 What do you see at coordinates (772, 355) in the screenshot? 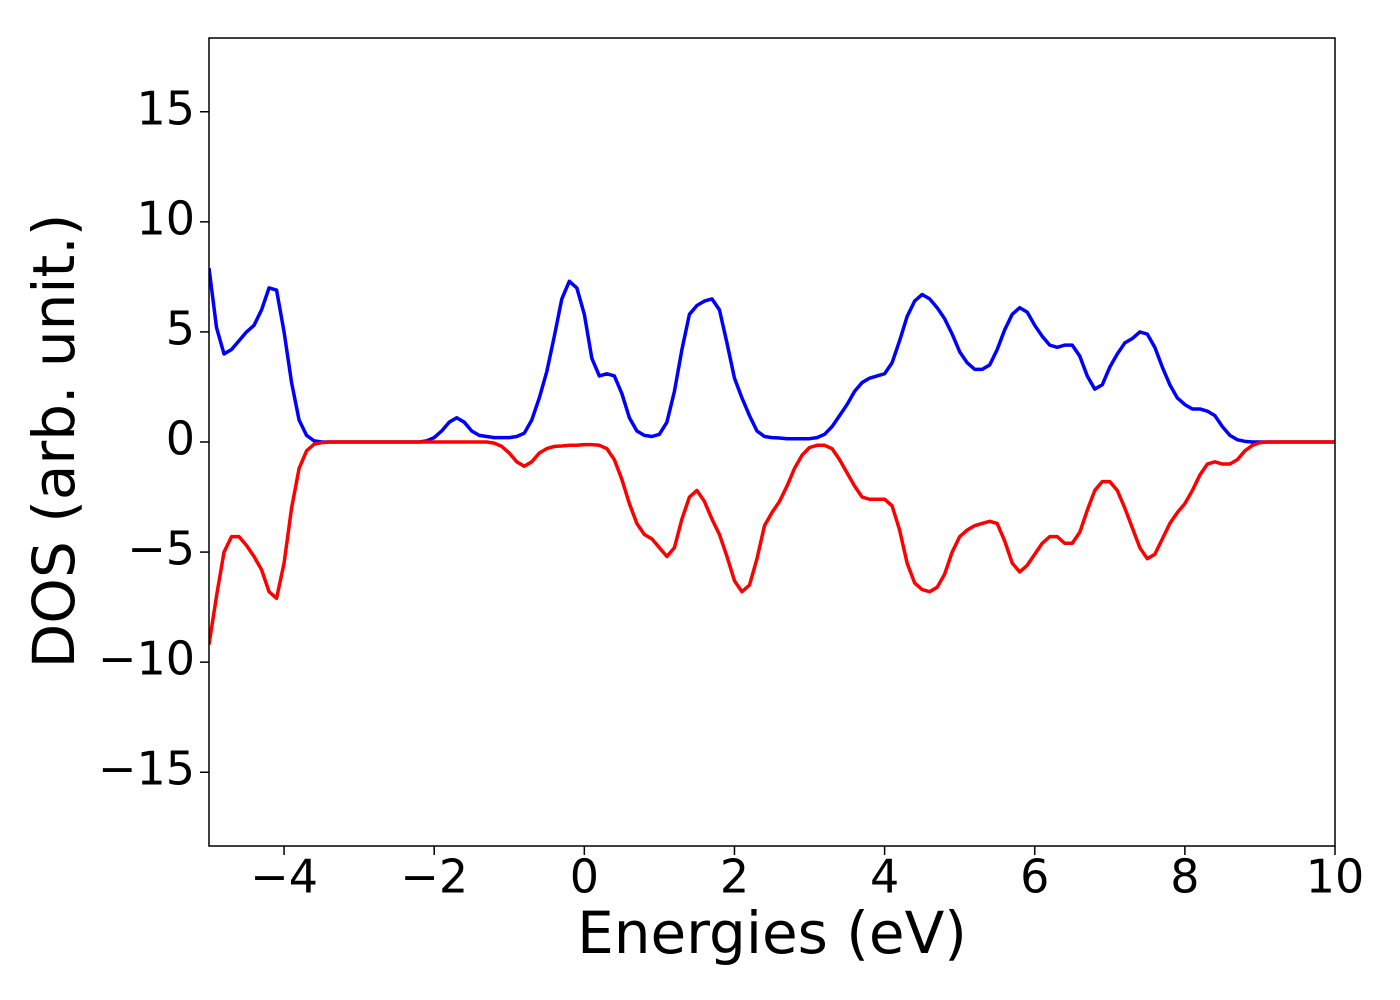
I see `dos-line` at bounding box center [772, 355].